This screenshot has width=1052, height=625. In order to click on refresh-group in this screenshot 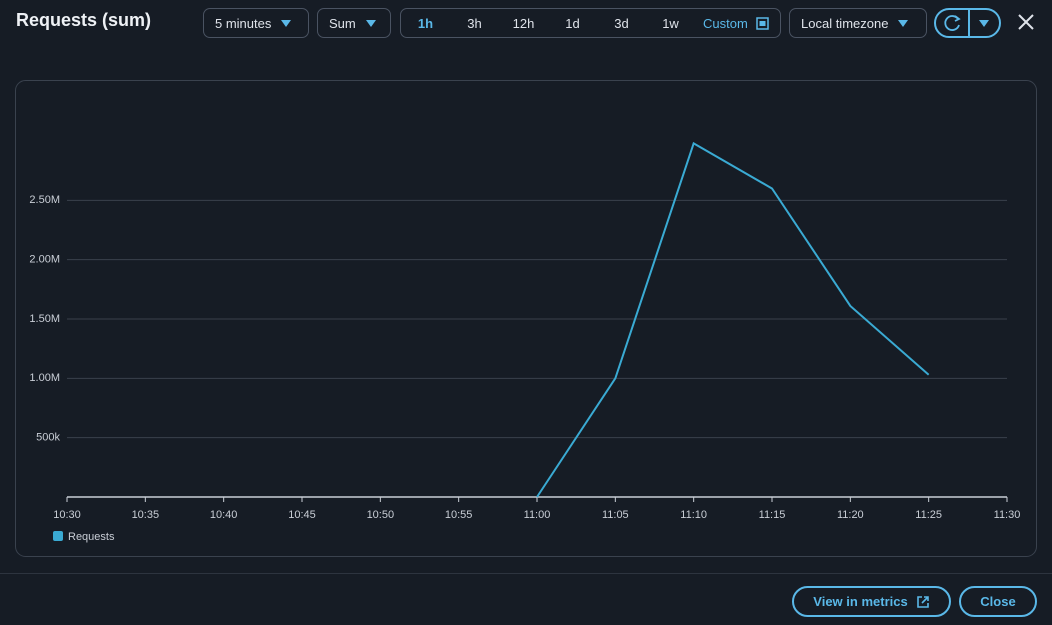, I will do `click(967, 23)`.